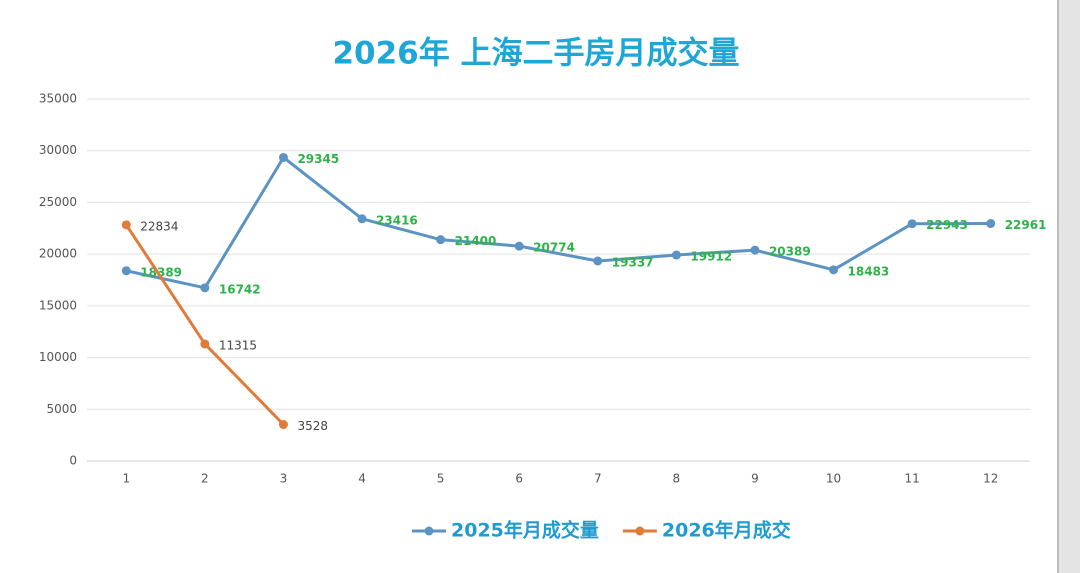 The image size is (1080, 573). Describe the element at coordinates (159, 226) in the screenshot. I see `data-label: 22834` at that location.